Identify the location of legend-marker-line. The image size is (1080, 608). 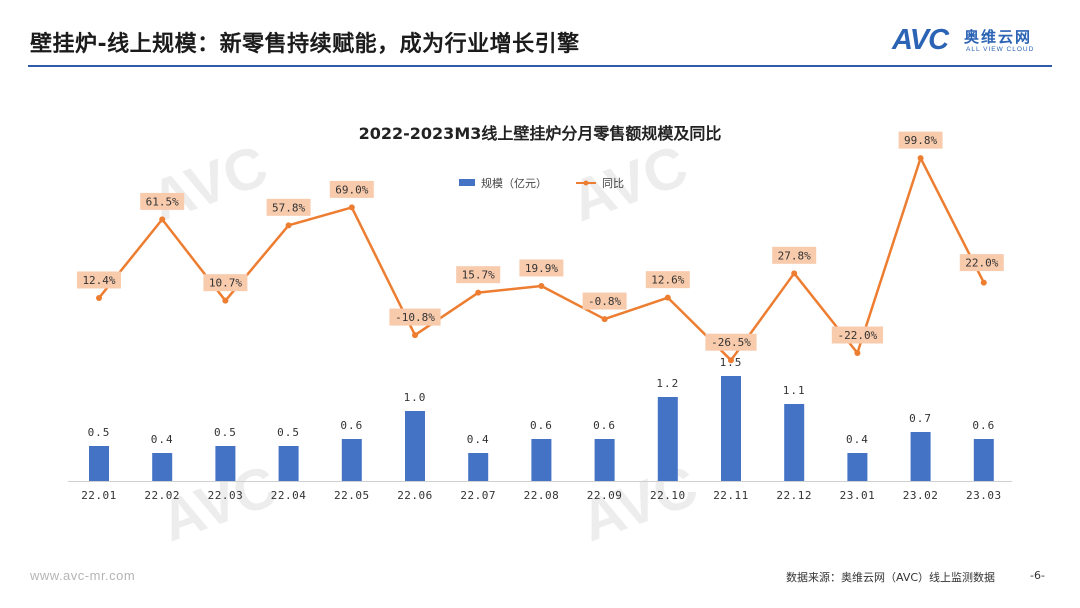
(586, 183).